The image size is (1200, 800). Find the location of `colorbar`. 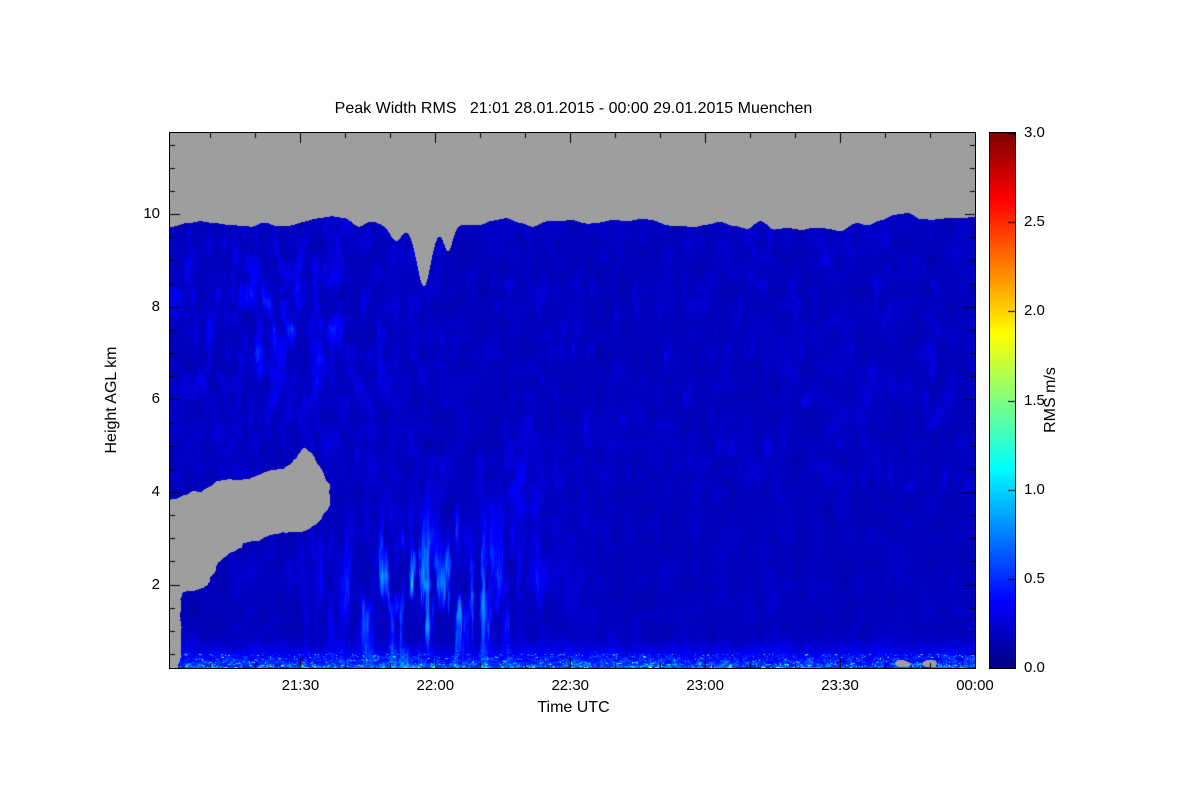

colorbar is located at coordinates (1002, 400).